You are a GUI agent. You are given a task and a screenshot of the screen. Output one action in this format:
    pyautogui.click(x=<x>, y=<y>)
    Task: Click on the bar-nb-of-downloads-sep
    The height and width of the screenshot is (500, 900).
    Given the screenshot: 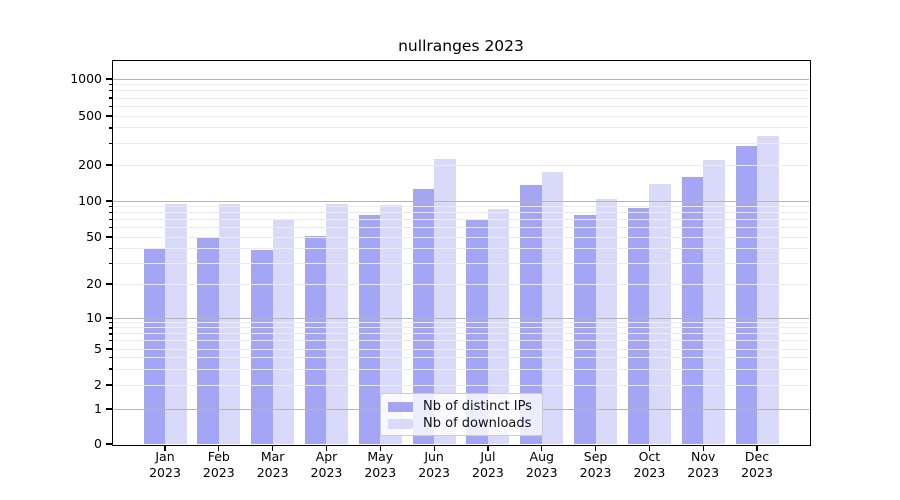 What is the action you would take?
    pyautogui.click(x=606, y=321)
    